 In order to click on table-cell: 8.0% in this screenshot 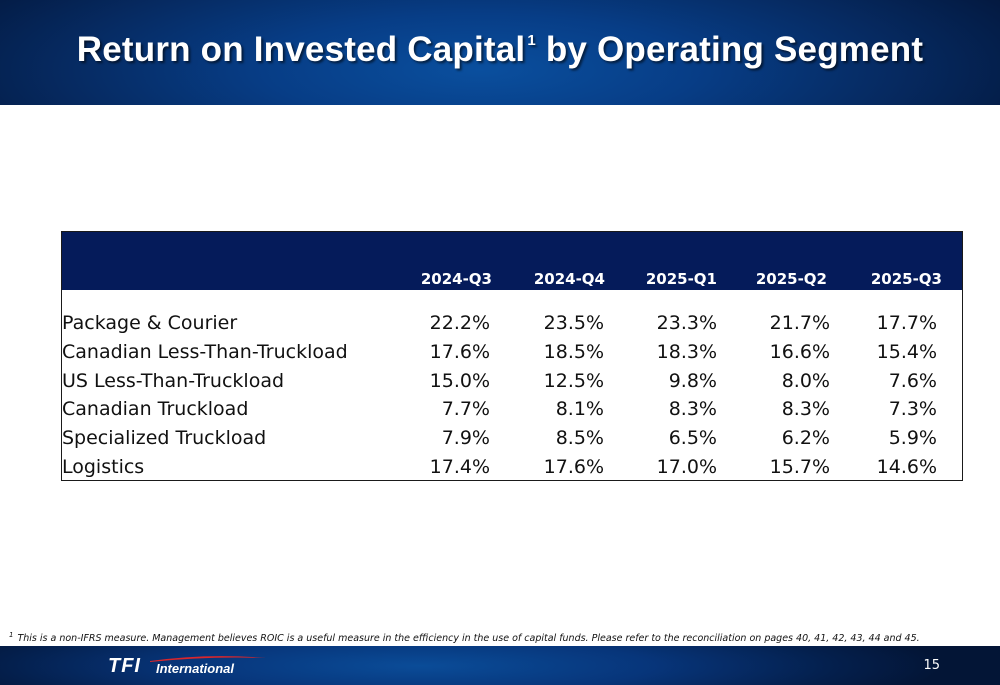, I will do `click(805, 381)`.